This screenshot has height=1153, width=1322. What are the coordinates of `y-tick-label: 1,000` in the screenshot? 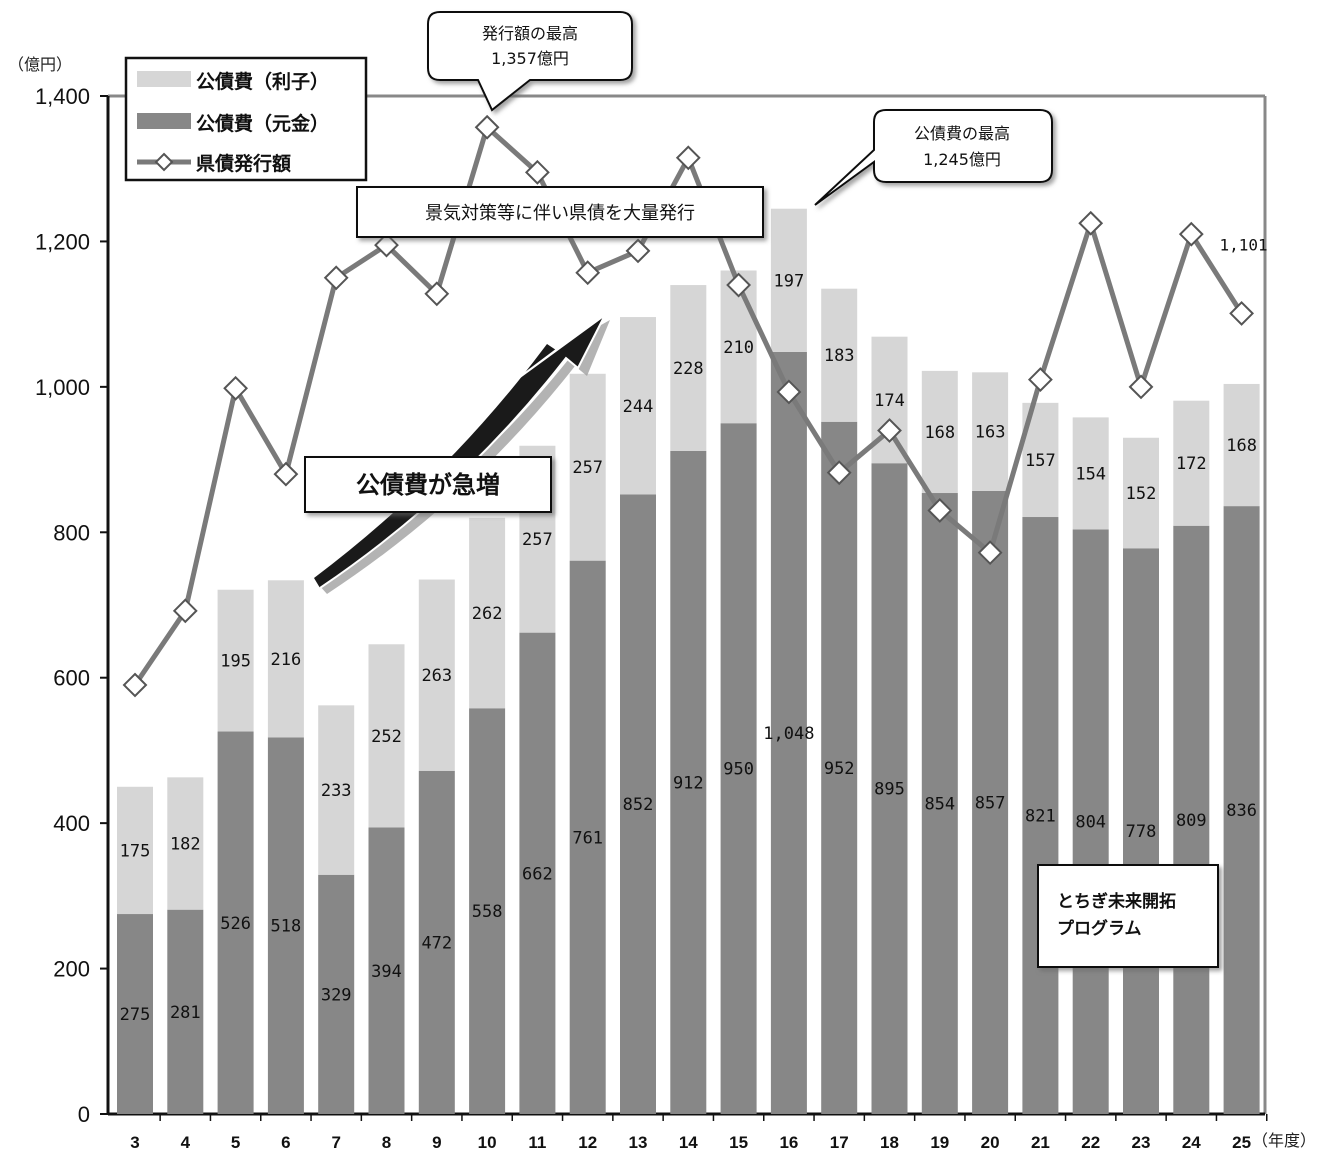 It's located at (62, 387).